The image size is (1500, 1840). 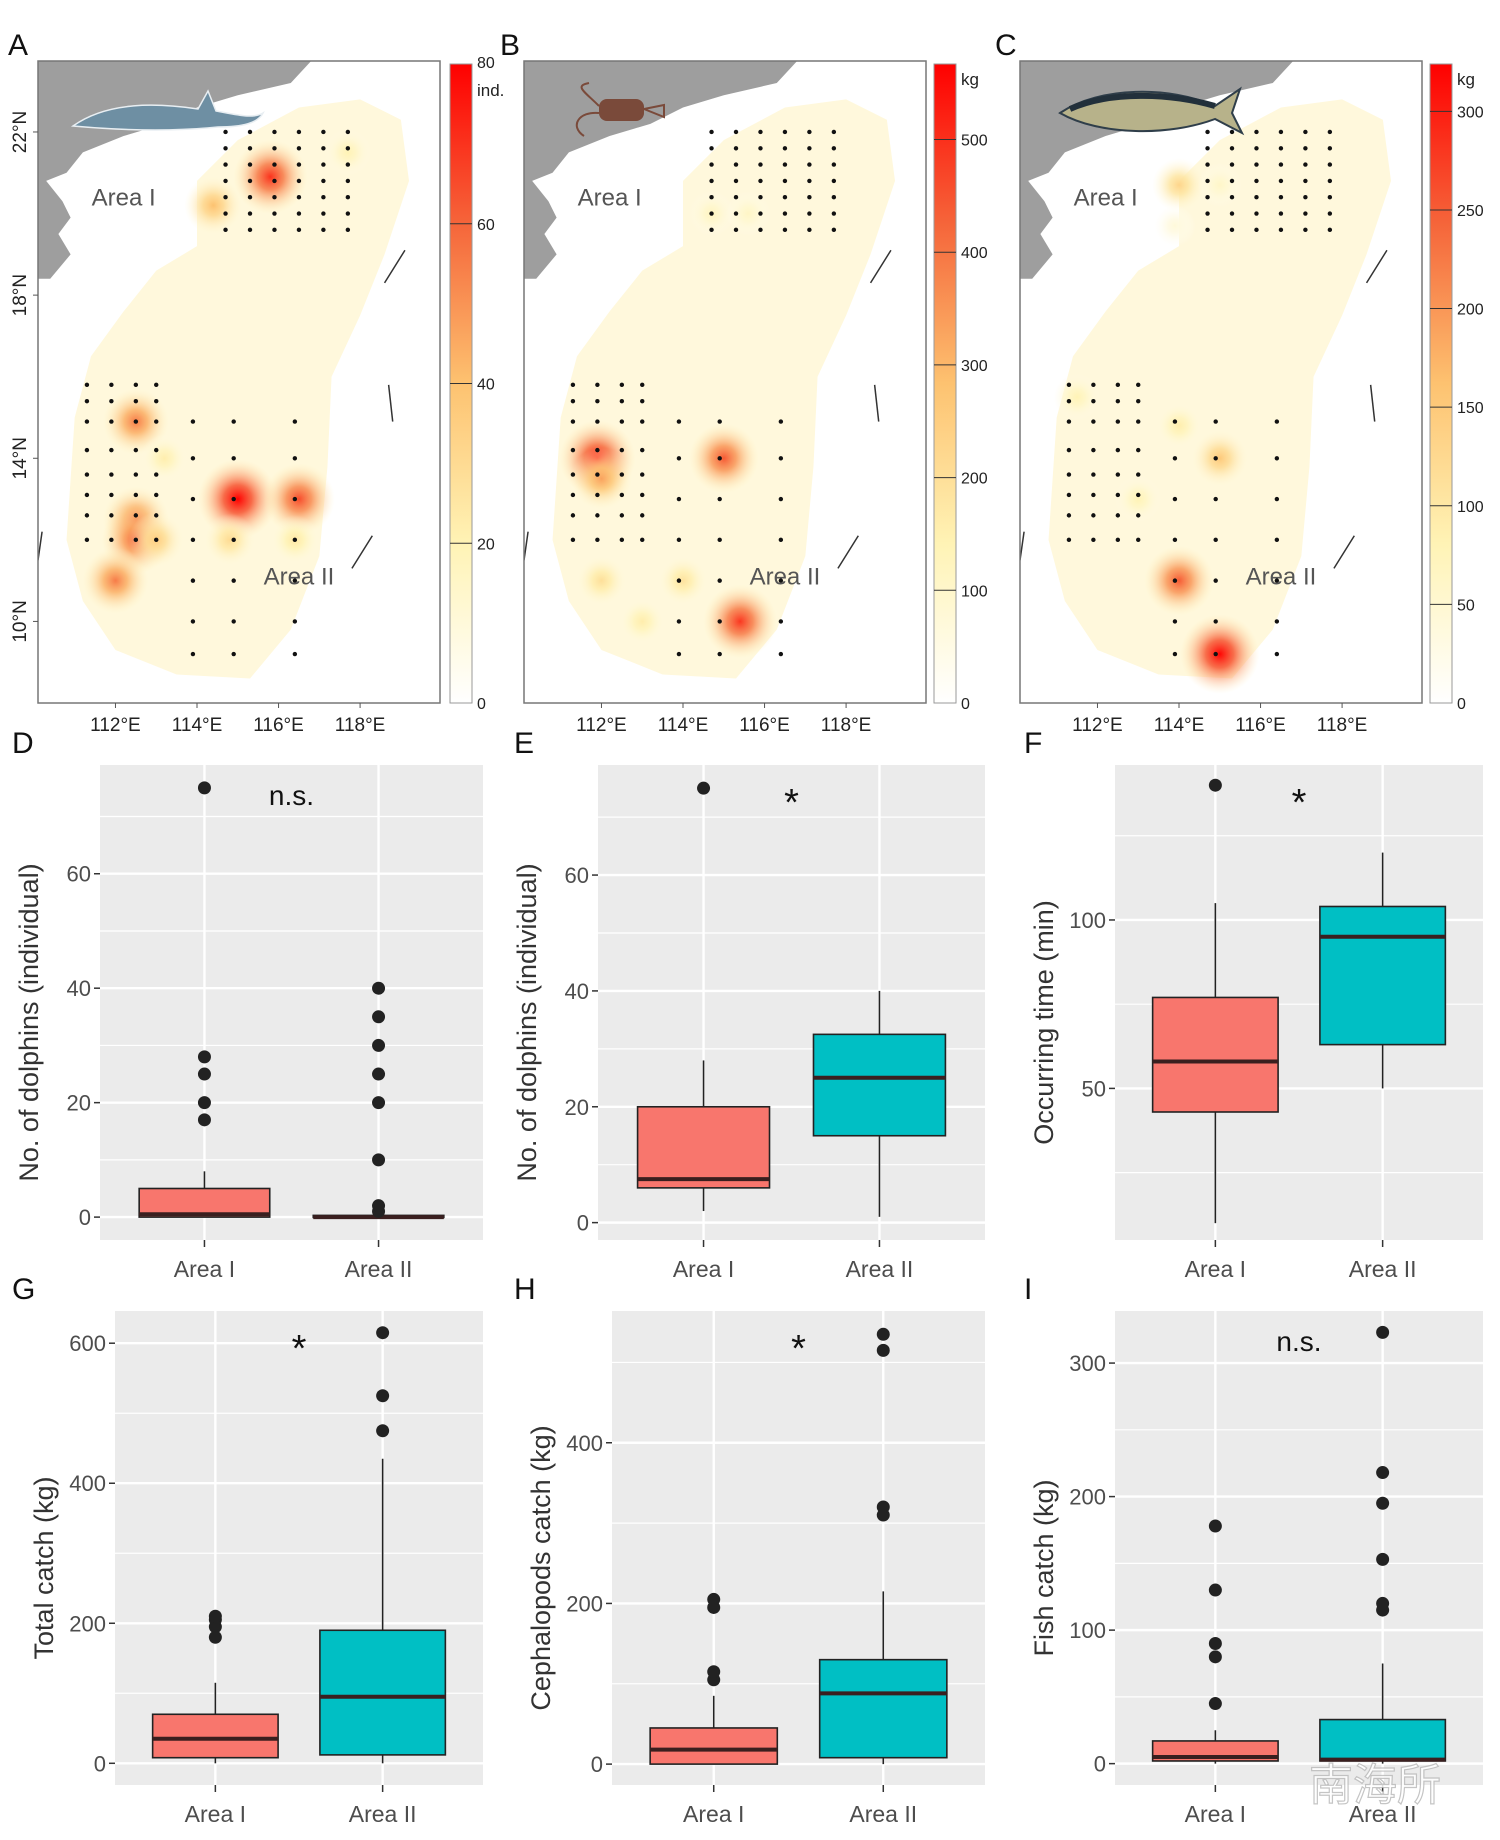 I want to click on significance-label: *, so click(x=1299, y=803).